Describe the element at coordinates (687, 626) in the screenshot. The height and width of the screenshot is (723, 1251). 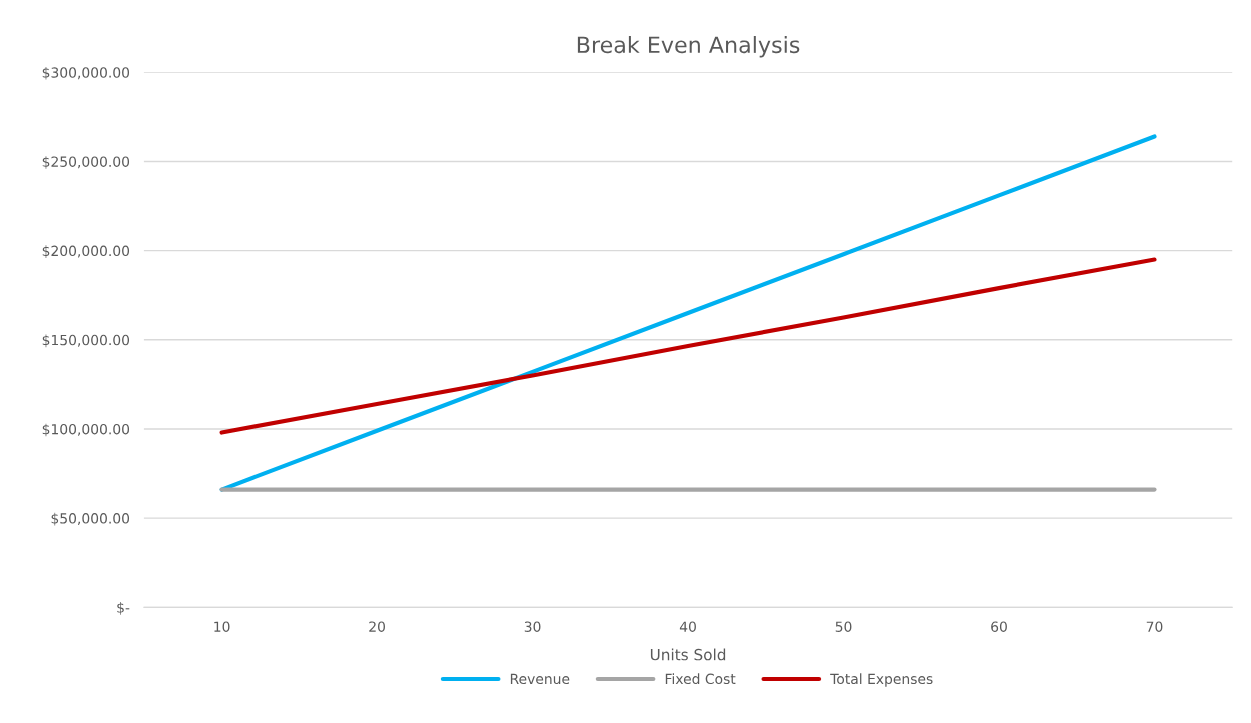
I see `x-tick-label: 40` at that location.